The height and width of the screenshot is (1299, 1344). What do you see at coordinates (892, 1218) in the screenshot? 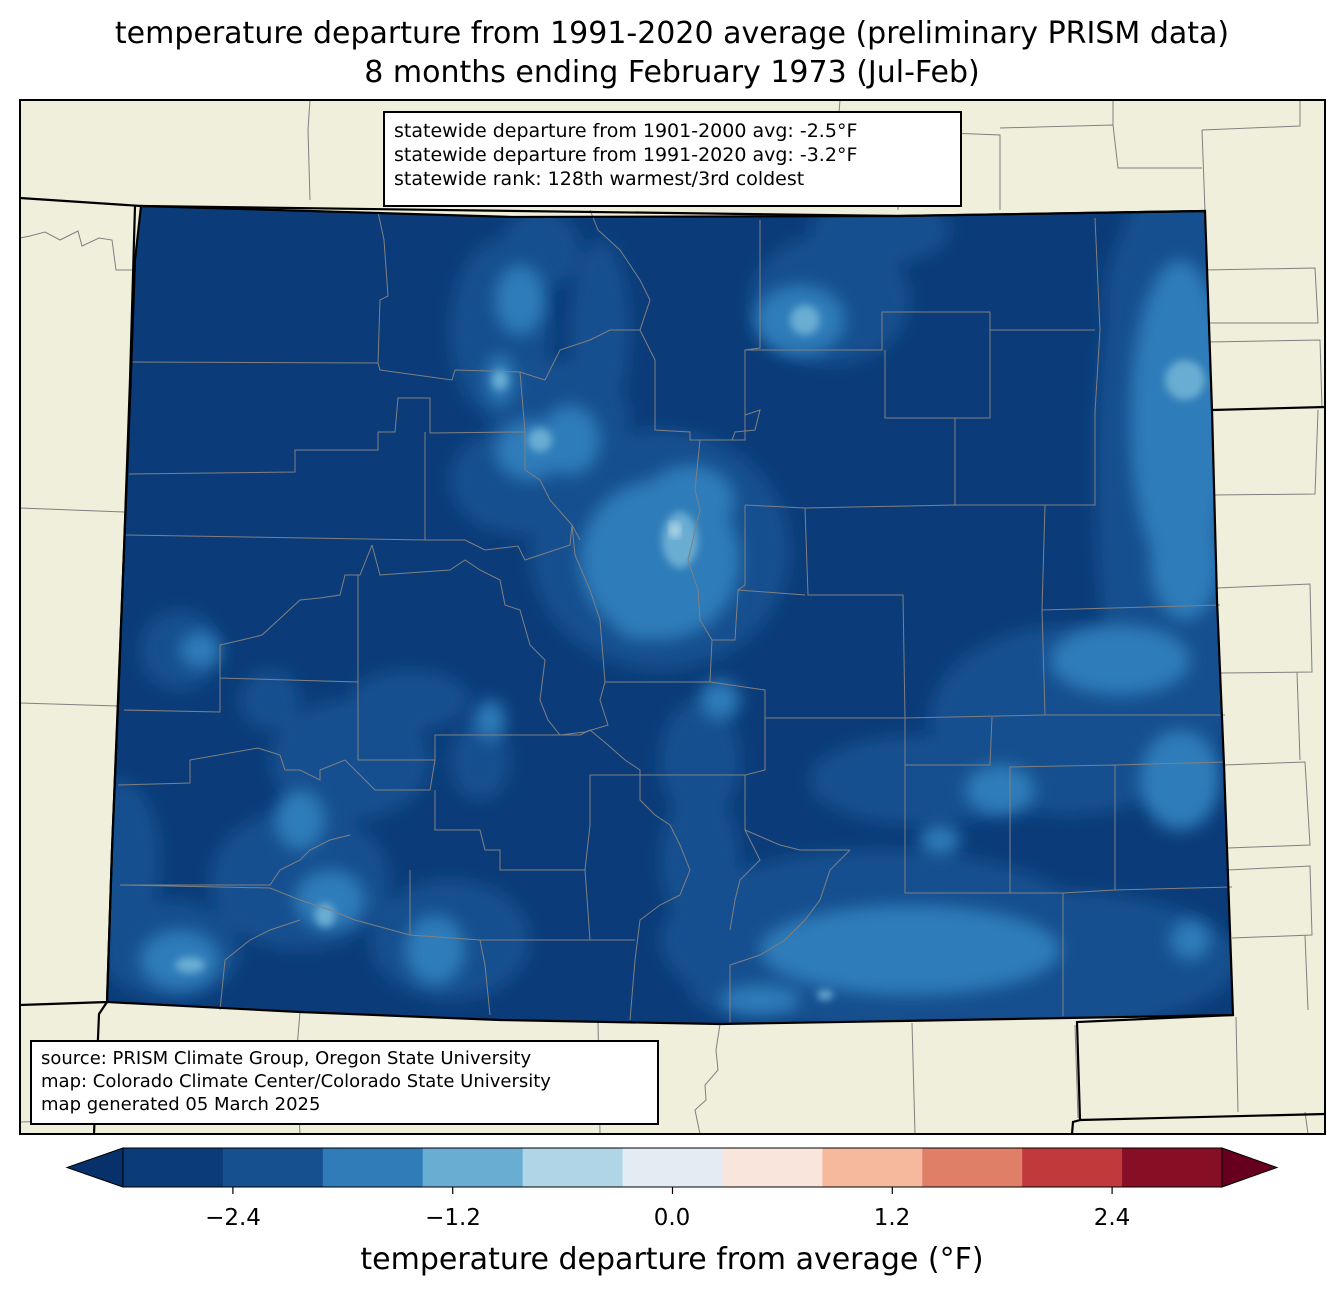
I see `colorbar-tick-label: 1.2` at bounding box center [892, 1218].